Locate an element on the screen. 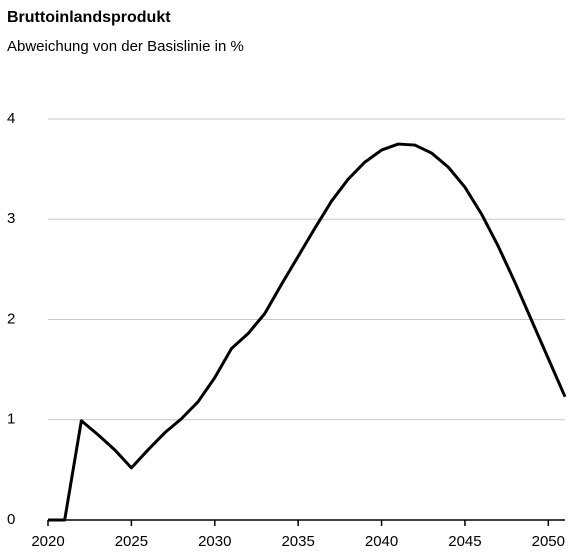  y-tick-label: 1 is located at coordinates (11, 419).